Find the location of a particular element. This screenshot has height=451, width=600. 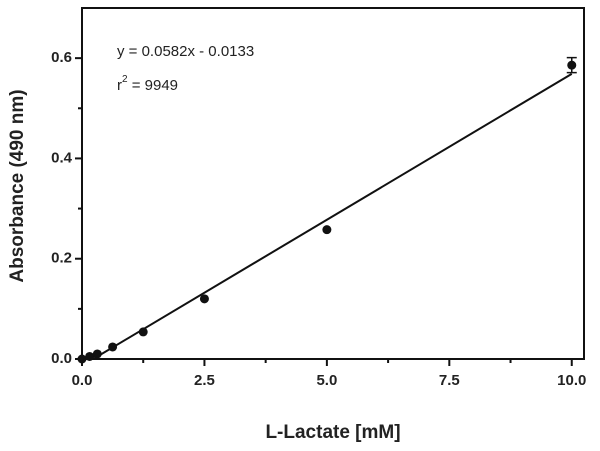

x-tick-label: 2.5 is located at coordinates (204, 380).